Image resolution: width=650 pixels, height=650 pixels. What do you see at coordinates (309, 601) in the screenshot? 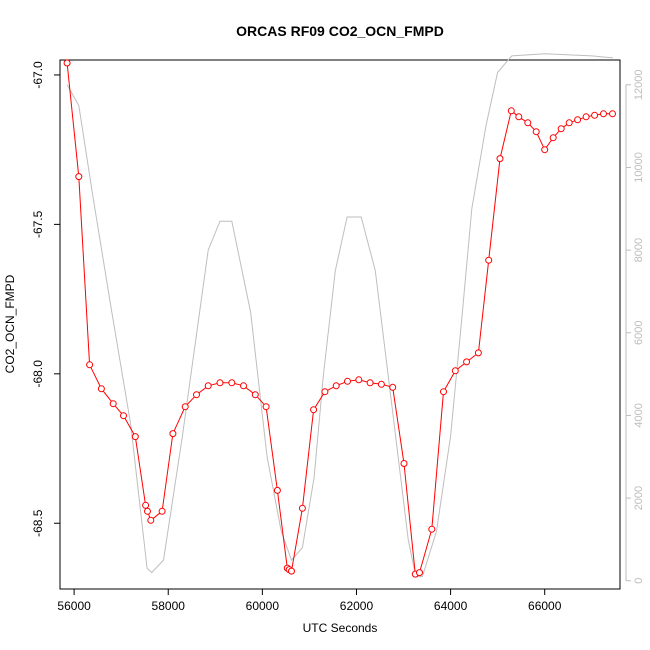
I see `x-axis: 56000 58000 60000 62000 64000 66000` at bounding box center [309, 601].